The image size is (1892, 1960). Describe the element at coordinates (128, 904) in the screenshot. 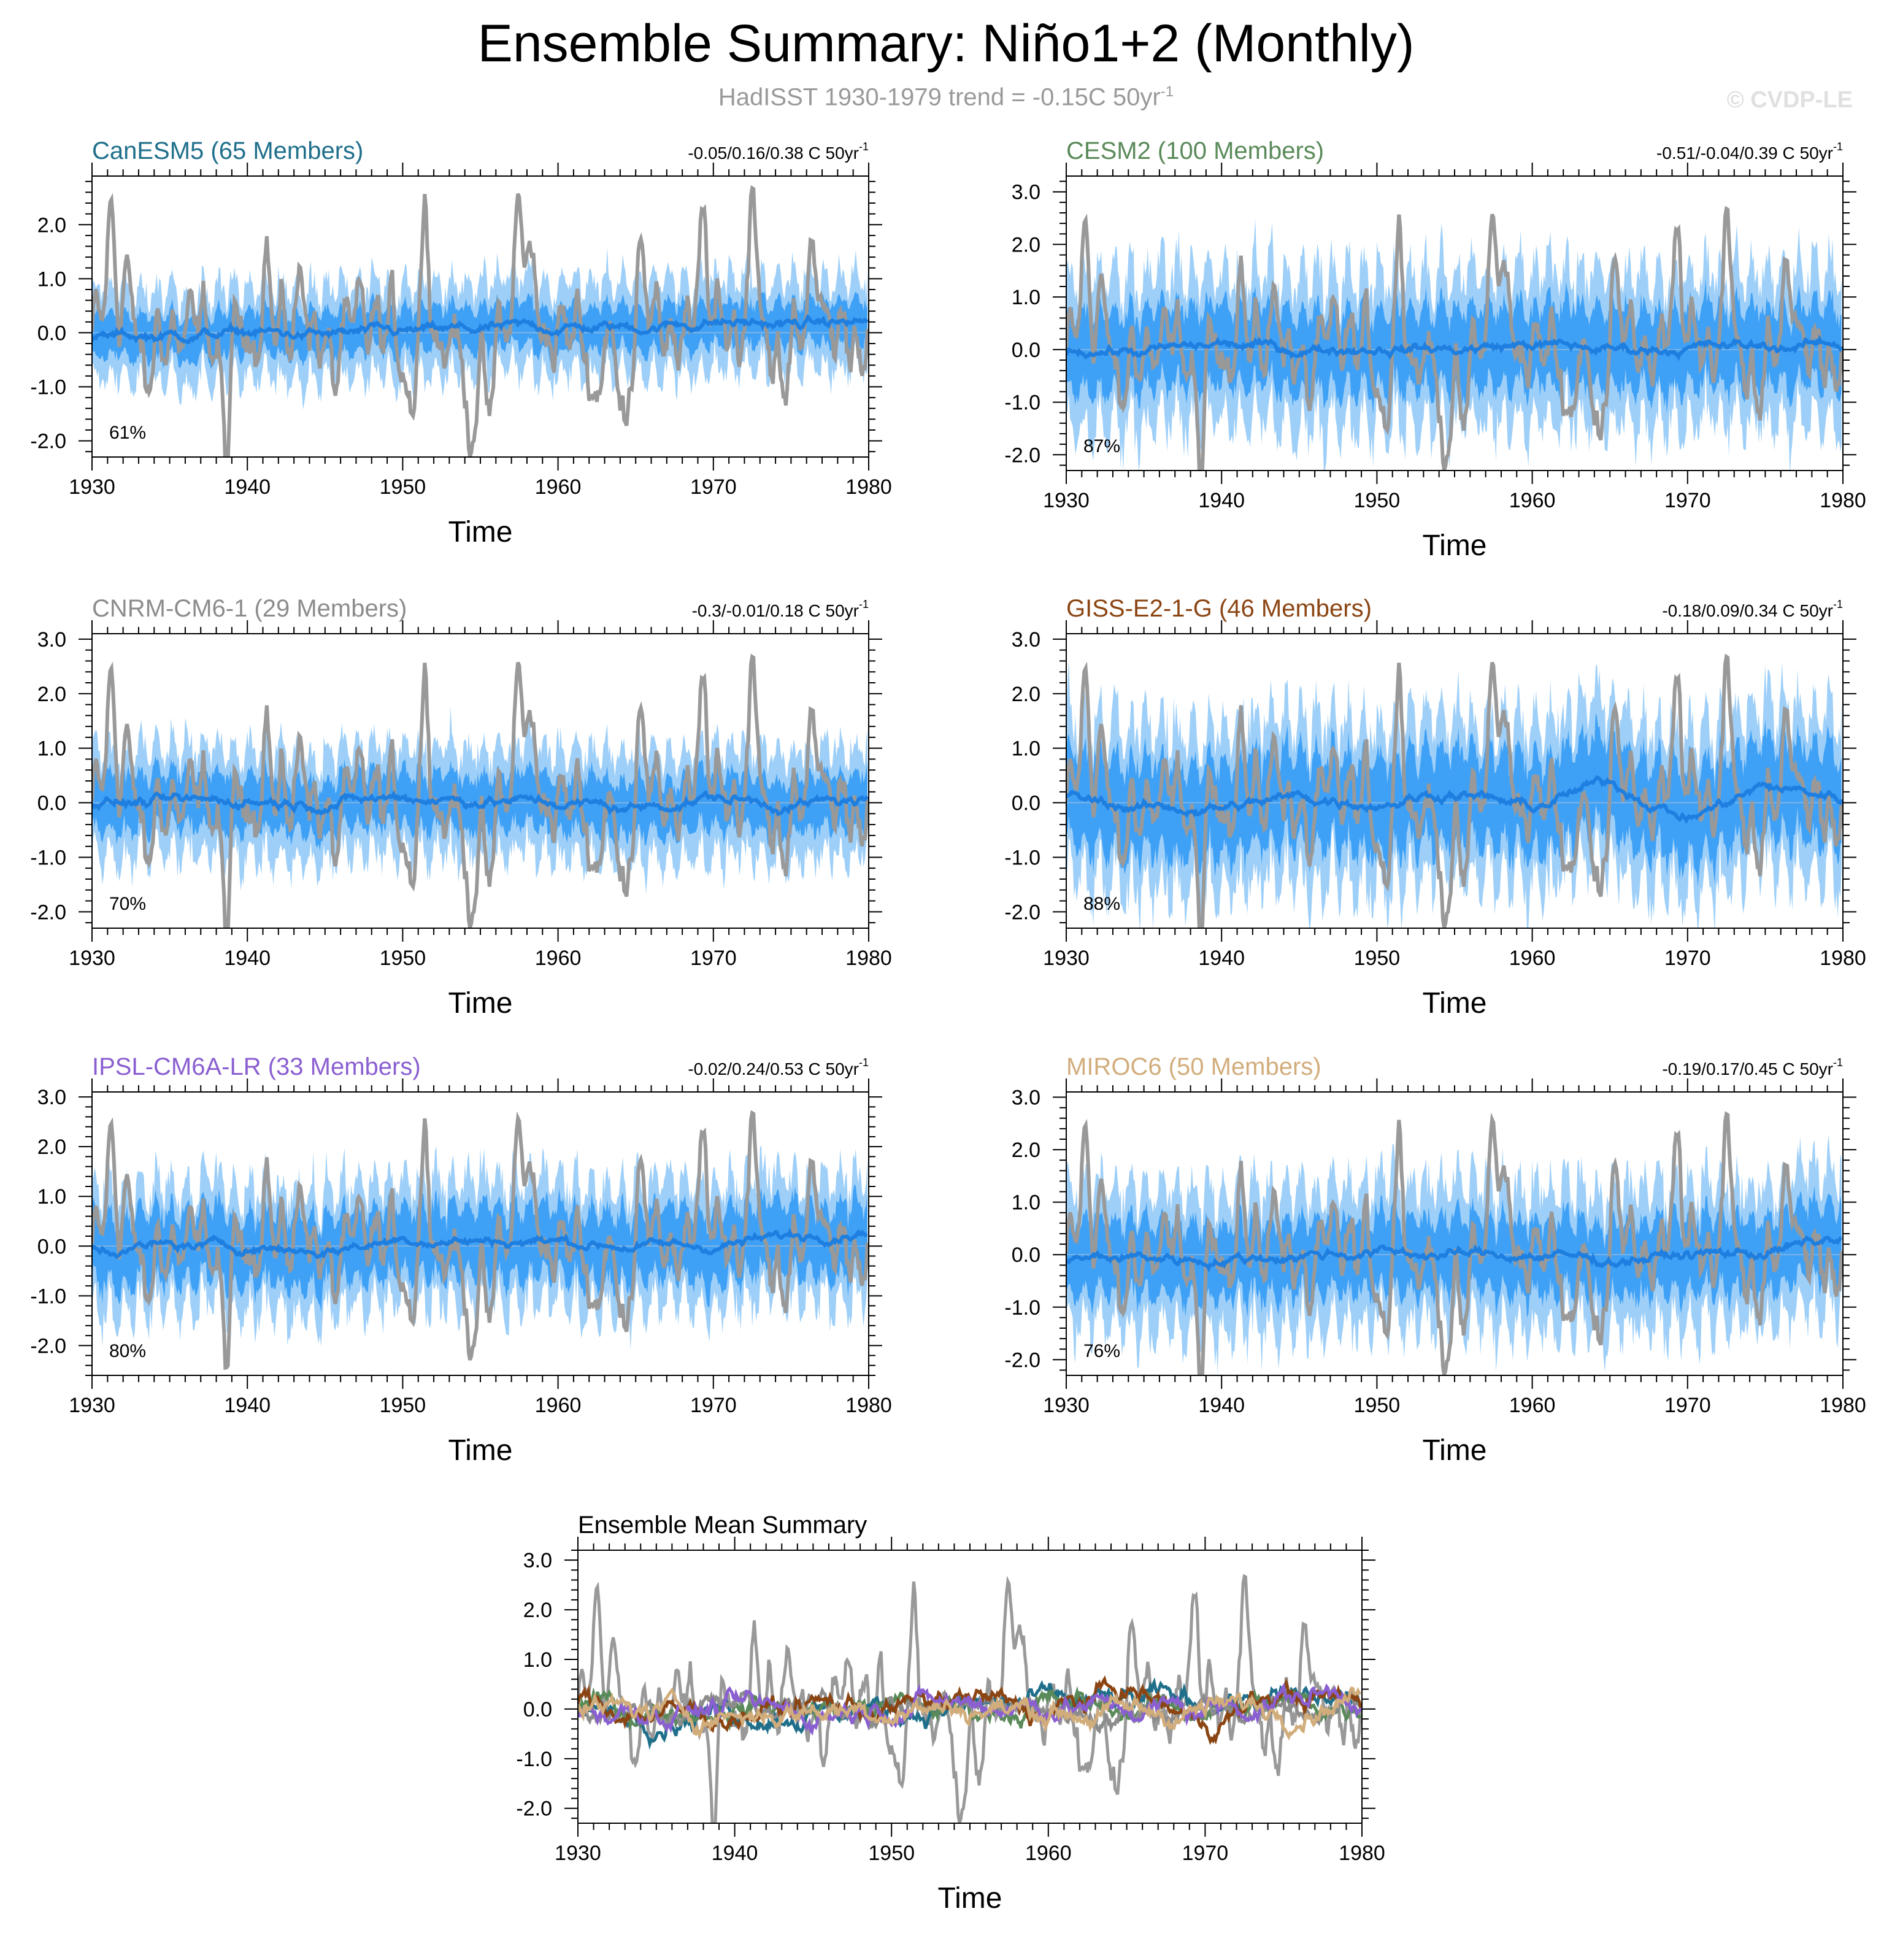

I see `percent-label: 70%` at that location.